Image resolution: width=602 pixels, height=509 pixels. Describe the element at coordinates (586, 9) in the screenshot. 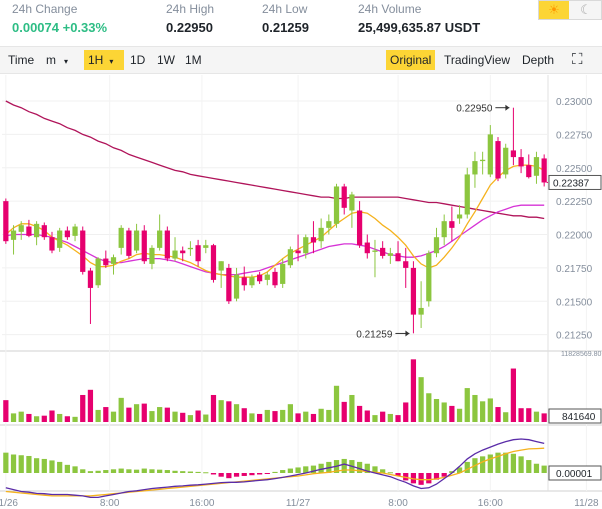

I see `moon-icon: ☾` at that location.